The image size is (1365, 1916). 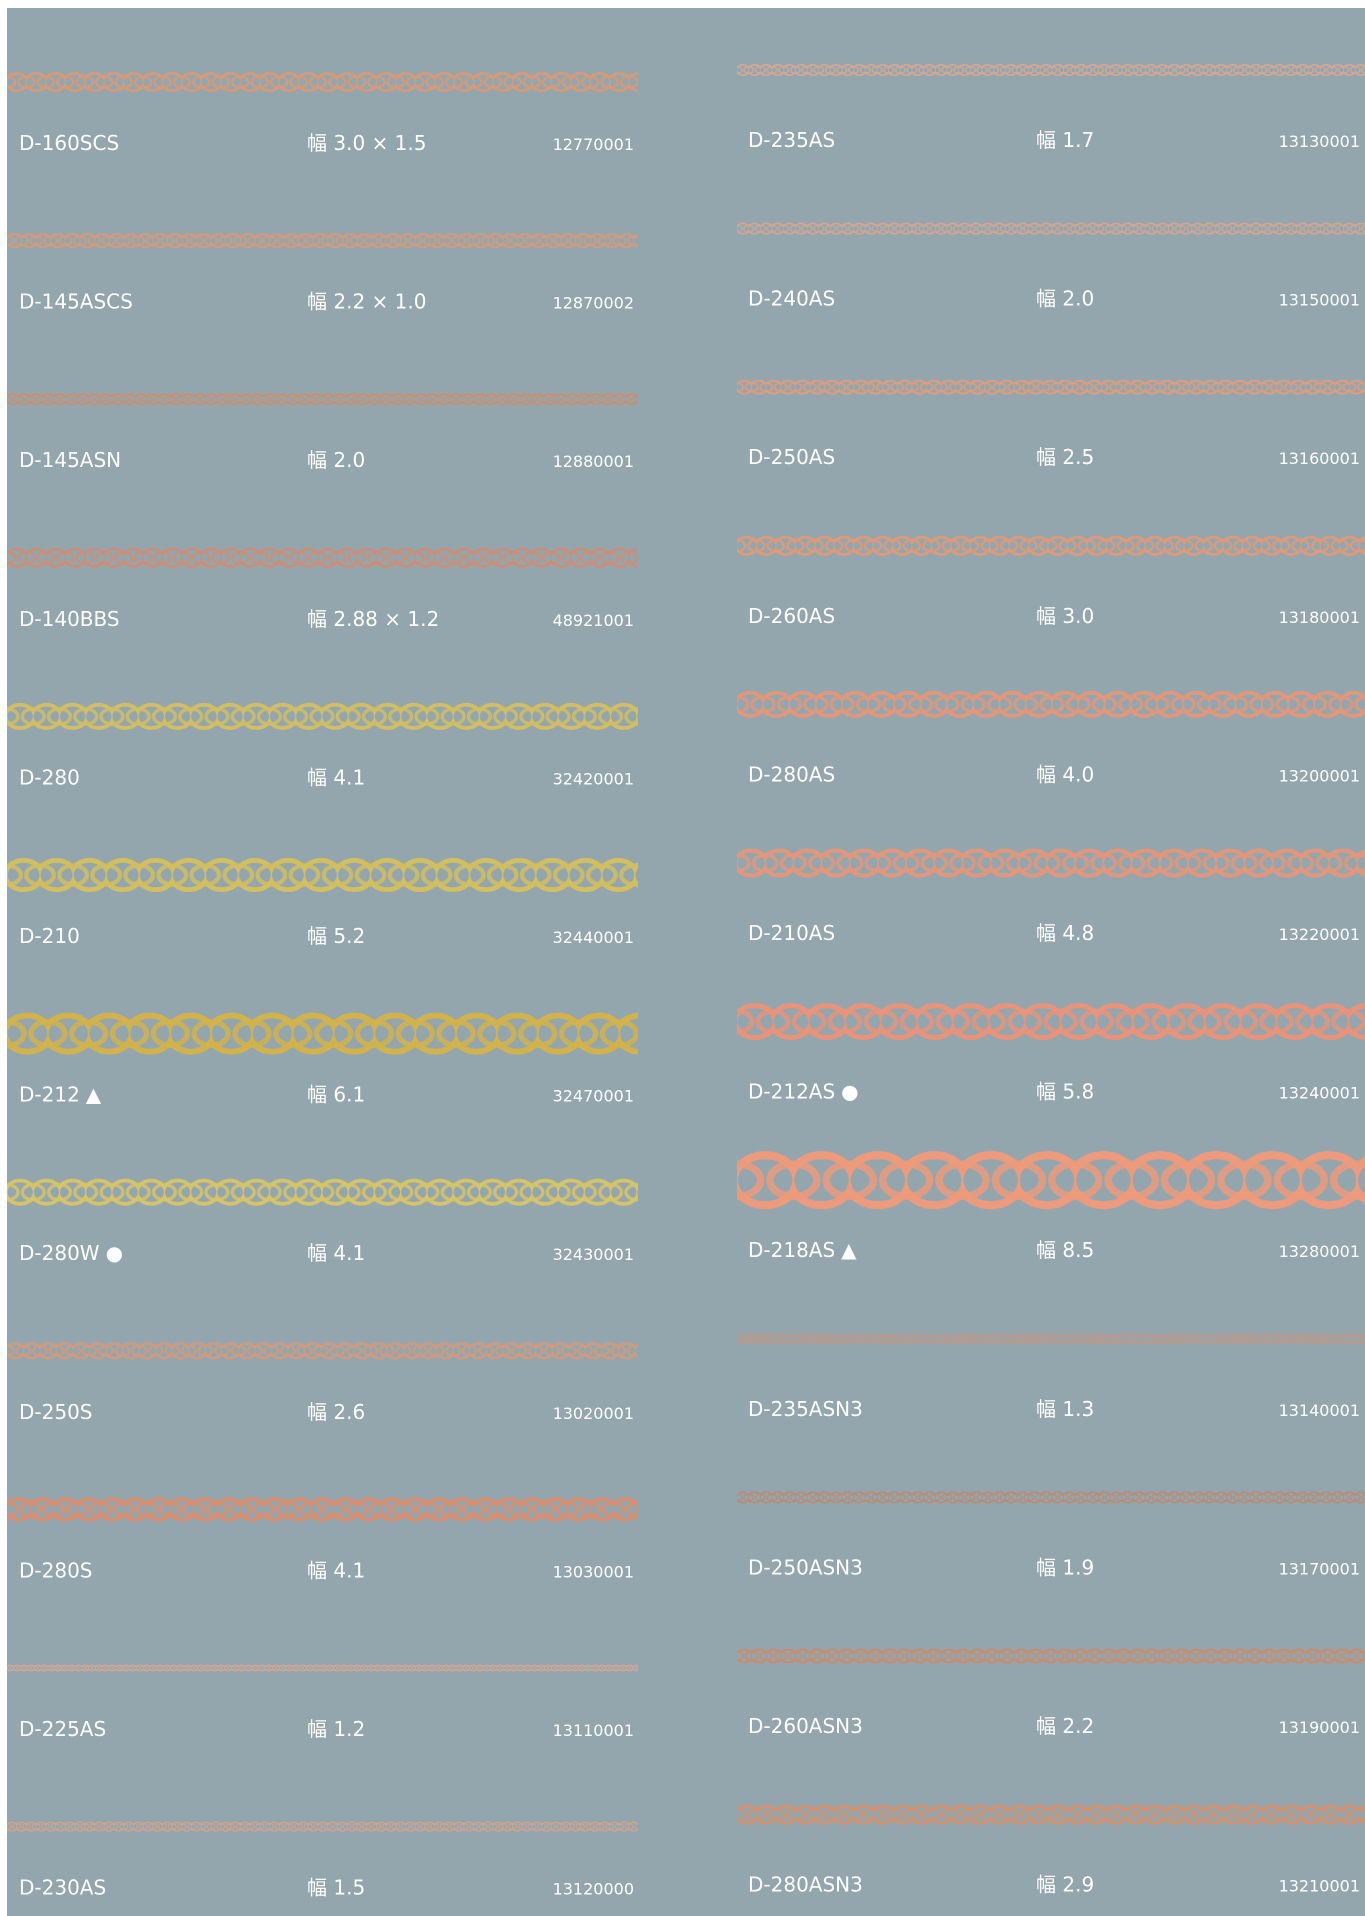 What do you see at coordinates (336, 1412) in the screenshot?
I see `product-width: 幅 2.6` at bounding box center [336, 1412].